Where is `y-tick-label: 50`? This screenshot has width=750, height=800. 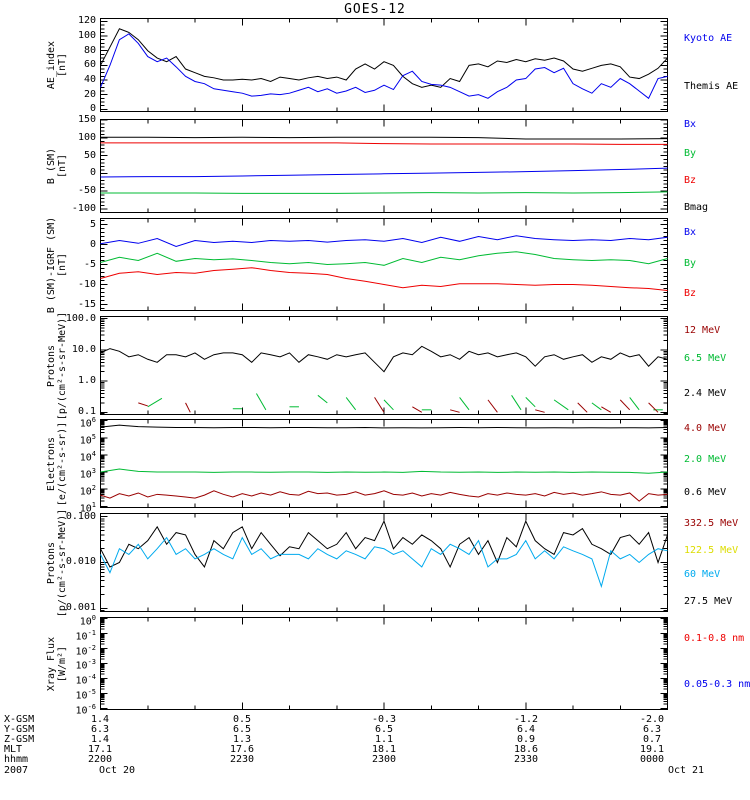 y-tick-label: 50 is located at coordinates (89, 155).